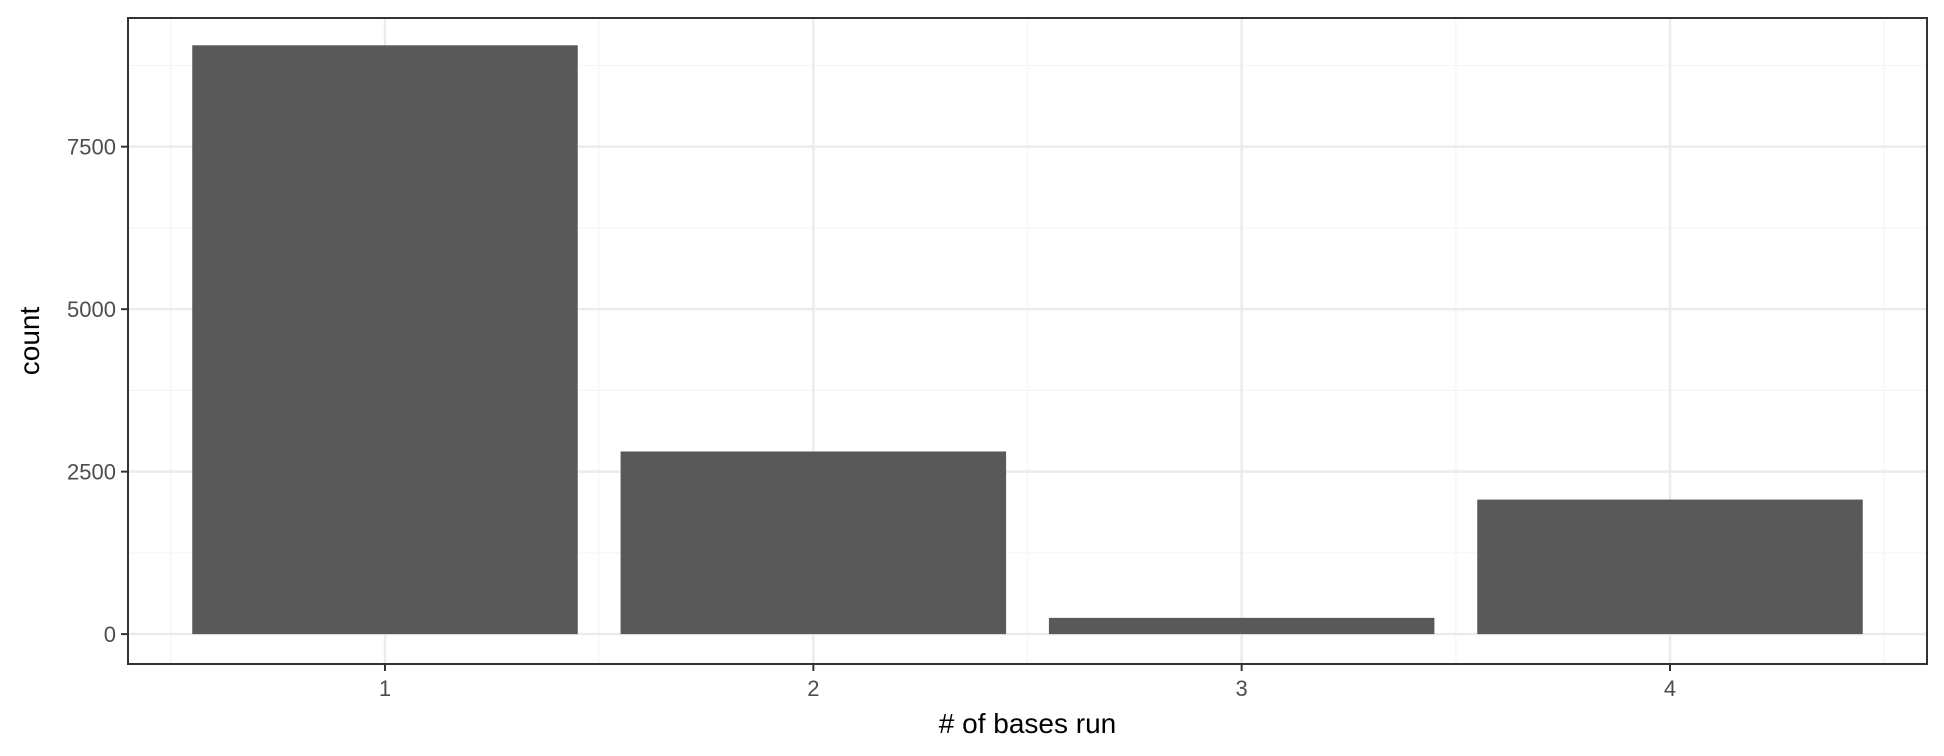 Image resolution: width=1944 pixels, height=756 pixels. Describe the element at coordinates (29, 341) in the screenshot. I see `y-axis-title: count` at that location.